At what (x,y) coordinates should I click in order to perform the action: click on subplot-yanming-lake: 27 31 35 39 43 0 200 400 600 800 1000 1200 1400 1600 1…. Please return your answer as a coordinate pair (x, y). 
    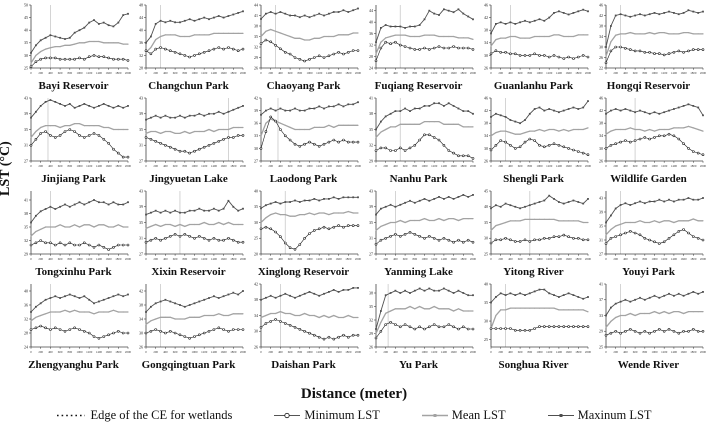
    Looking at the image, I should click on (418, 234).